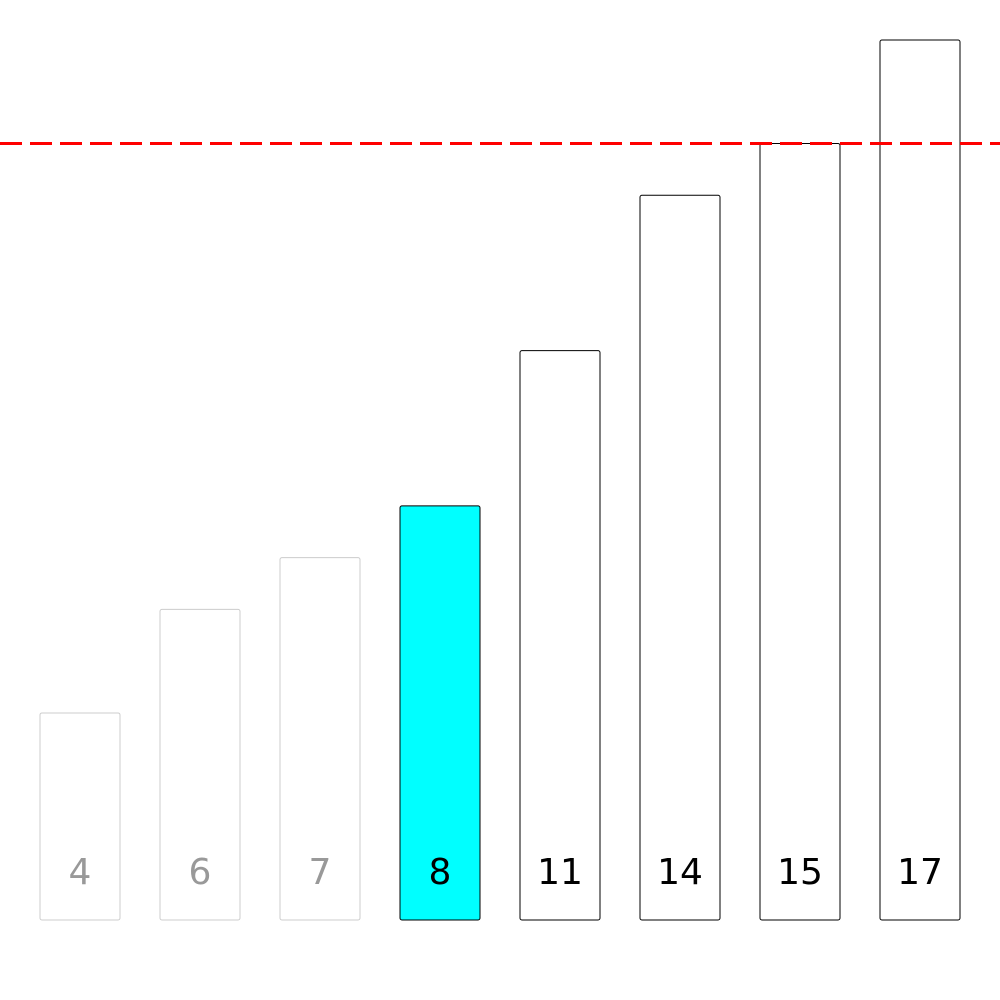 The width and height of the screenshot is (1000, 1000). I want to click on bar-label-7: 7, so click(320, 872).